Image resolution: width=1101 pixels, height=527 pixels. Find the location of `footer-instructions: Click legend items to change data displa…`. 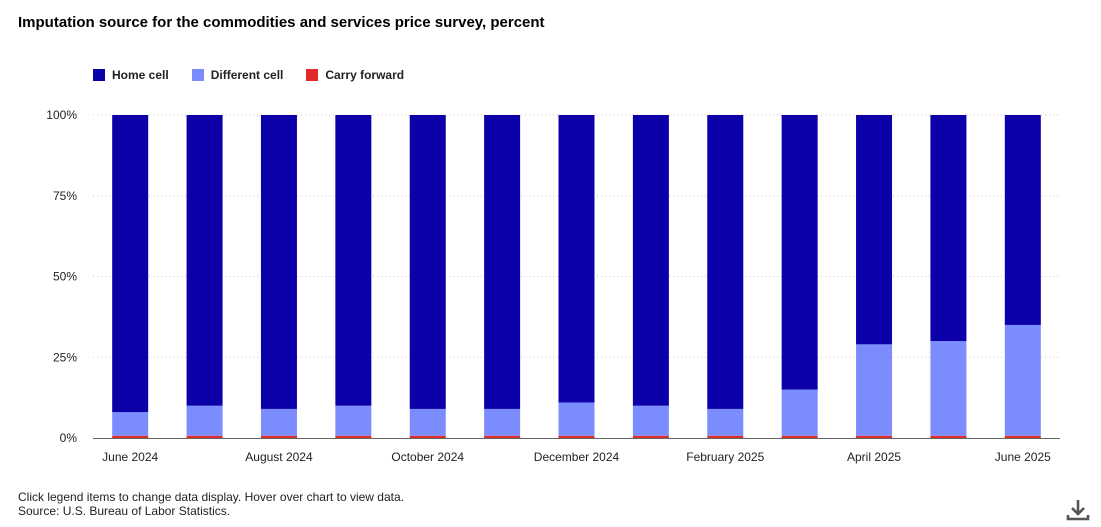

footer-instructions: Click legend items to change data displa… is located at coordinates (211, 497).